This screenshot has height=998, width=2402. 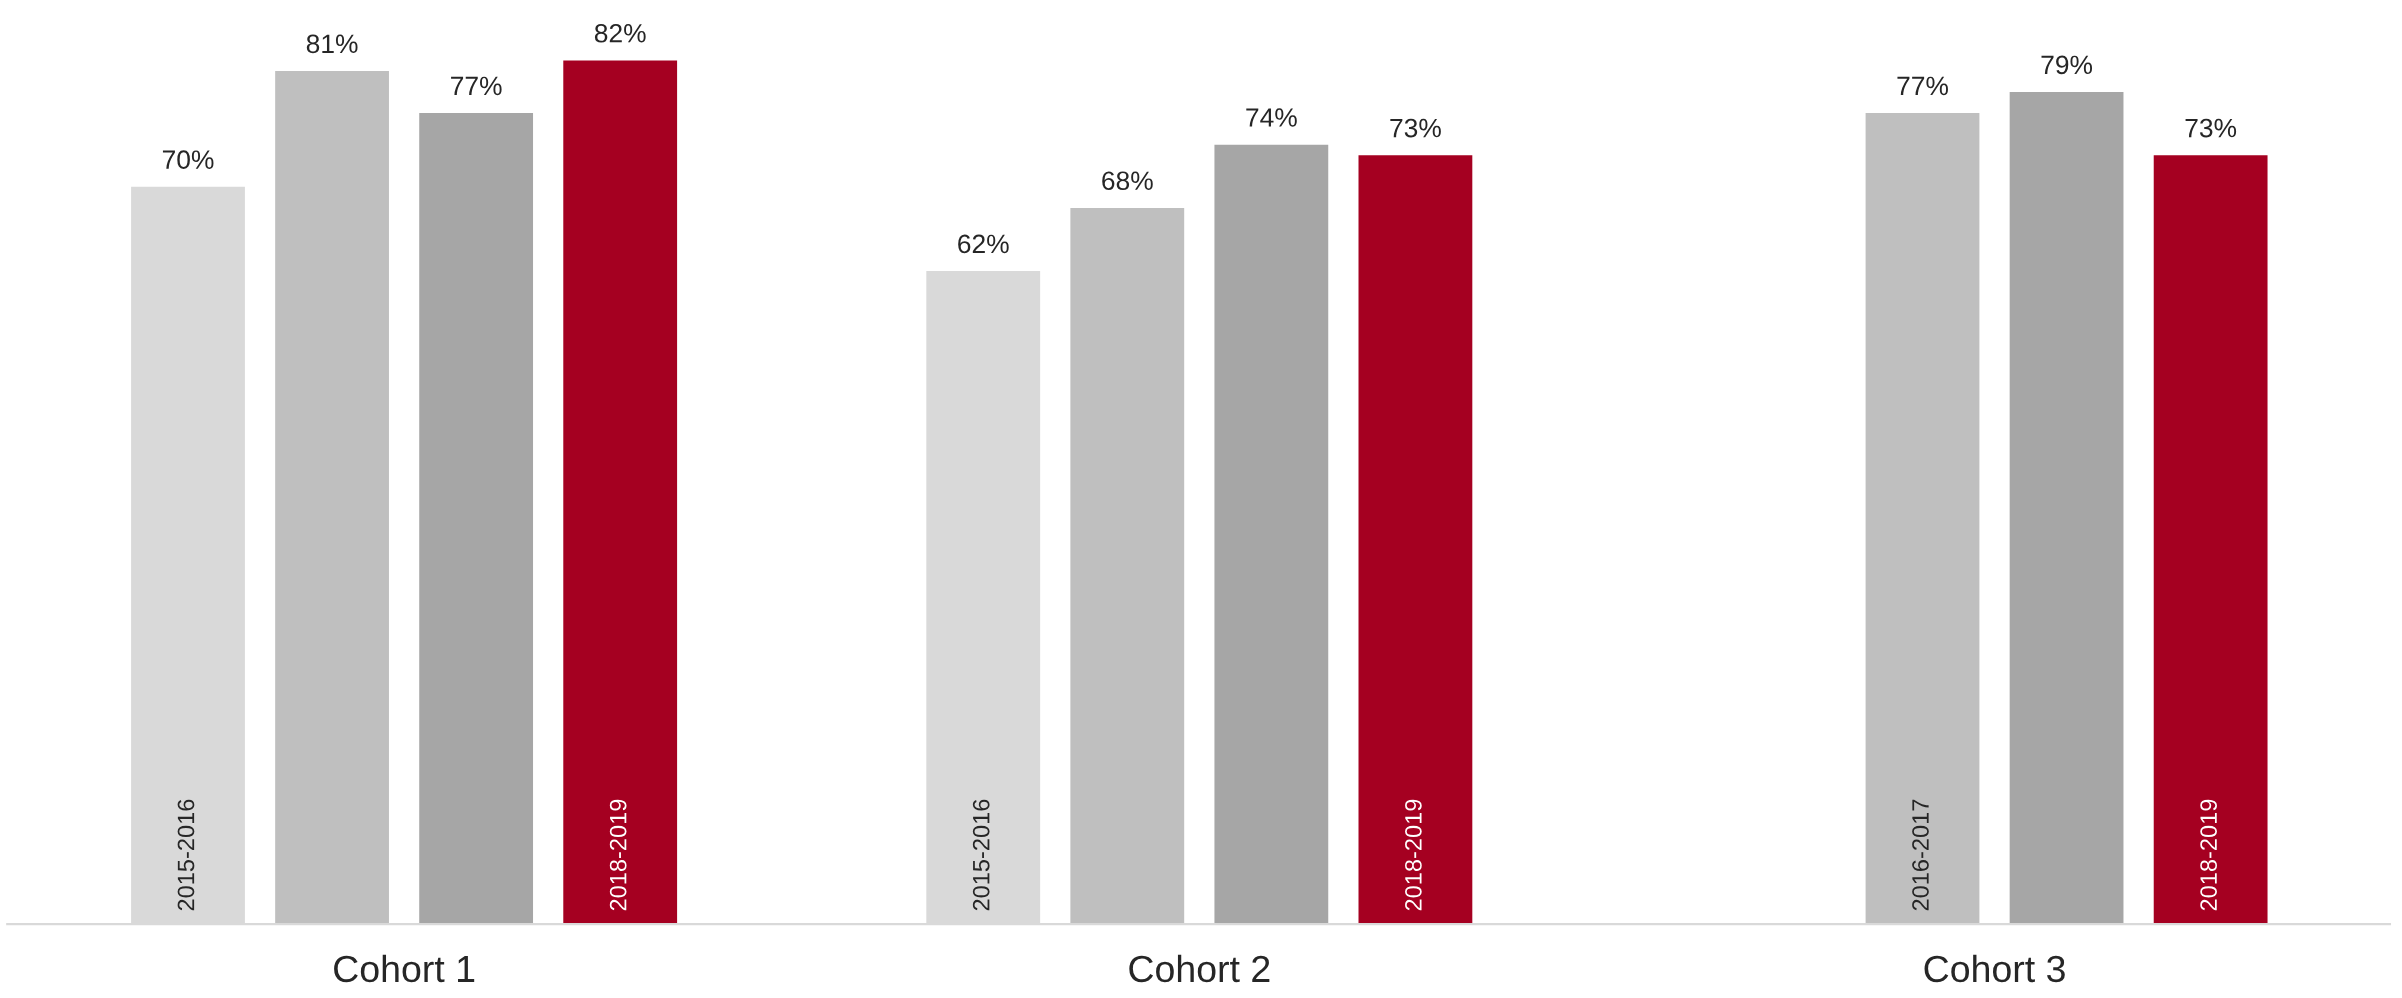 I want to click on x-tick-label: Cohort 3, so click(x=1994, y=968).